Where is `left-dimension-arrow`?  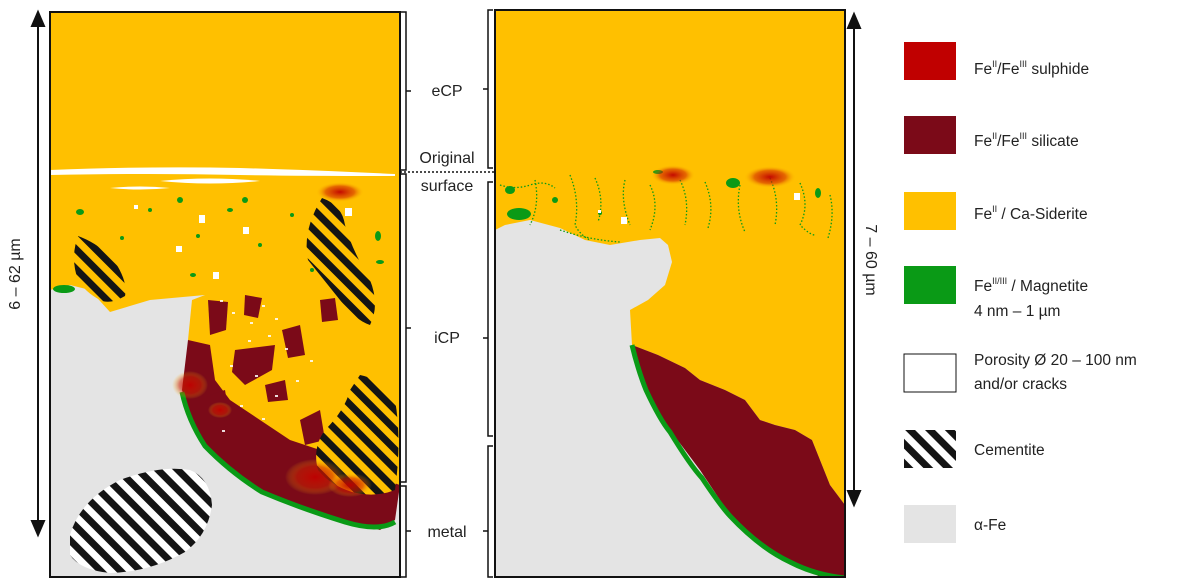 left-dimension-arrow is located at coordinates (38, 273).